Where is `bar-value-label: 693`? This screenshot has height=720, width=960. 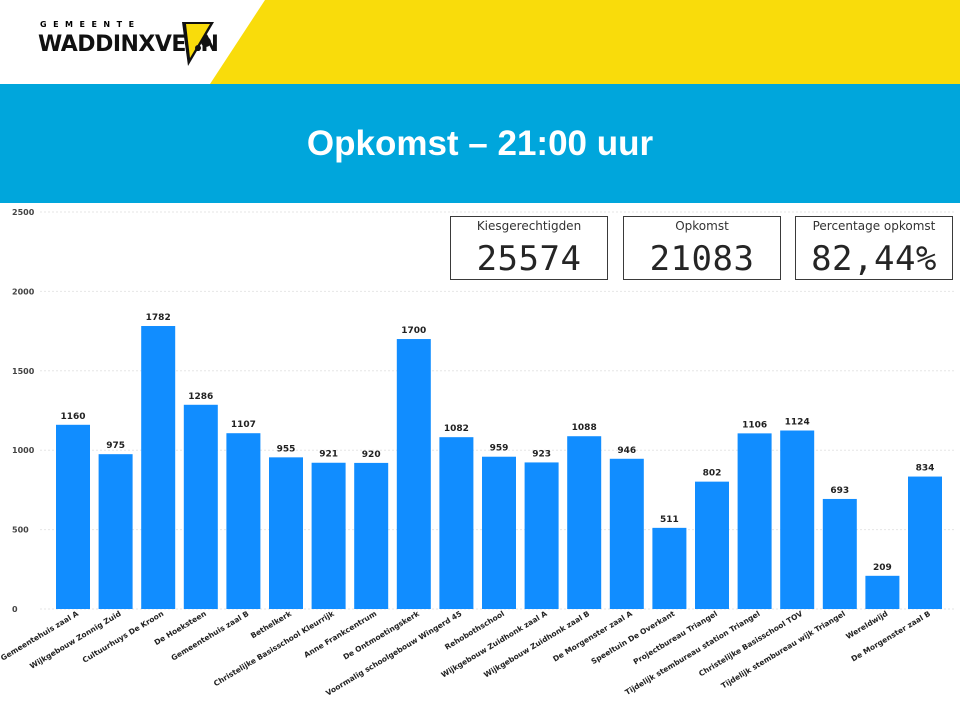 bar-value-label: 693 is located at coordinates (839, 491).